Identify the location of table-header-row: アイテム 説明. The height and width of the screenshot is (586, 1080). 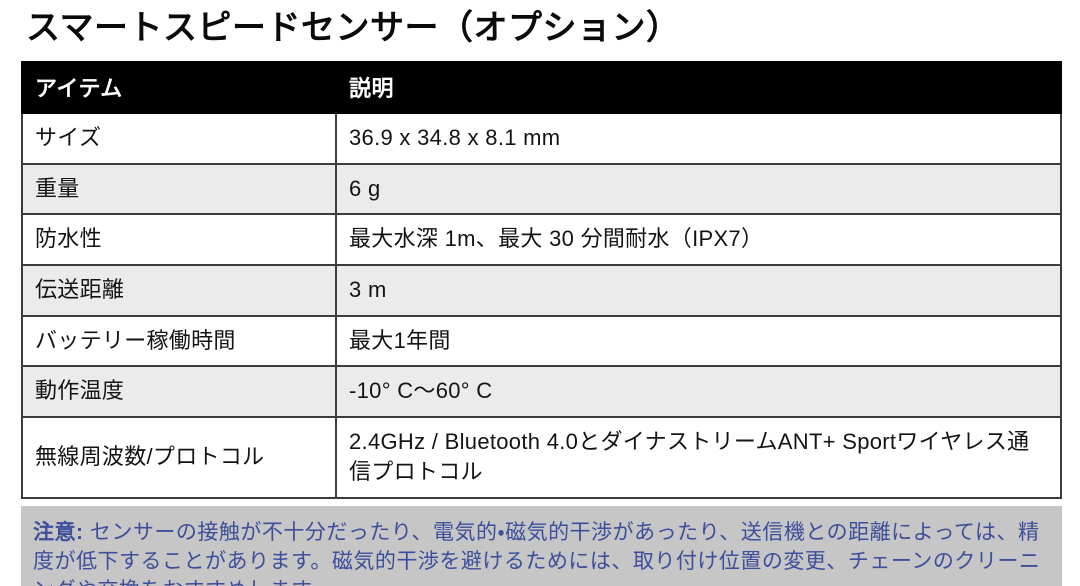
(541, 87).